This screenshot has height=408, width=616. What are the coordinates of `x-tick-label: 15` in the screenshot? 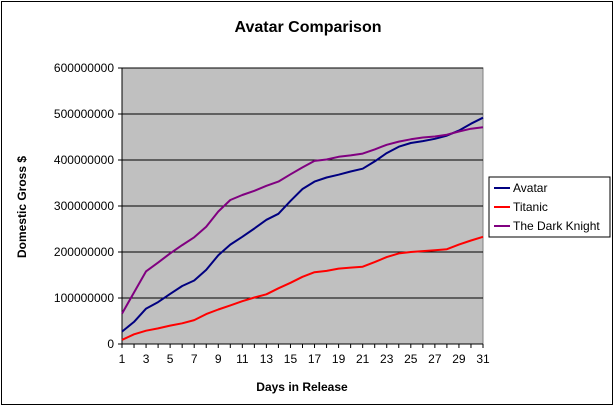 It's located at (291, 359).